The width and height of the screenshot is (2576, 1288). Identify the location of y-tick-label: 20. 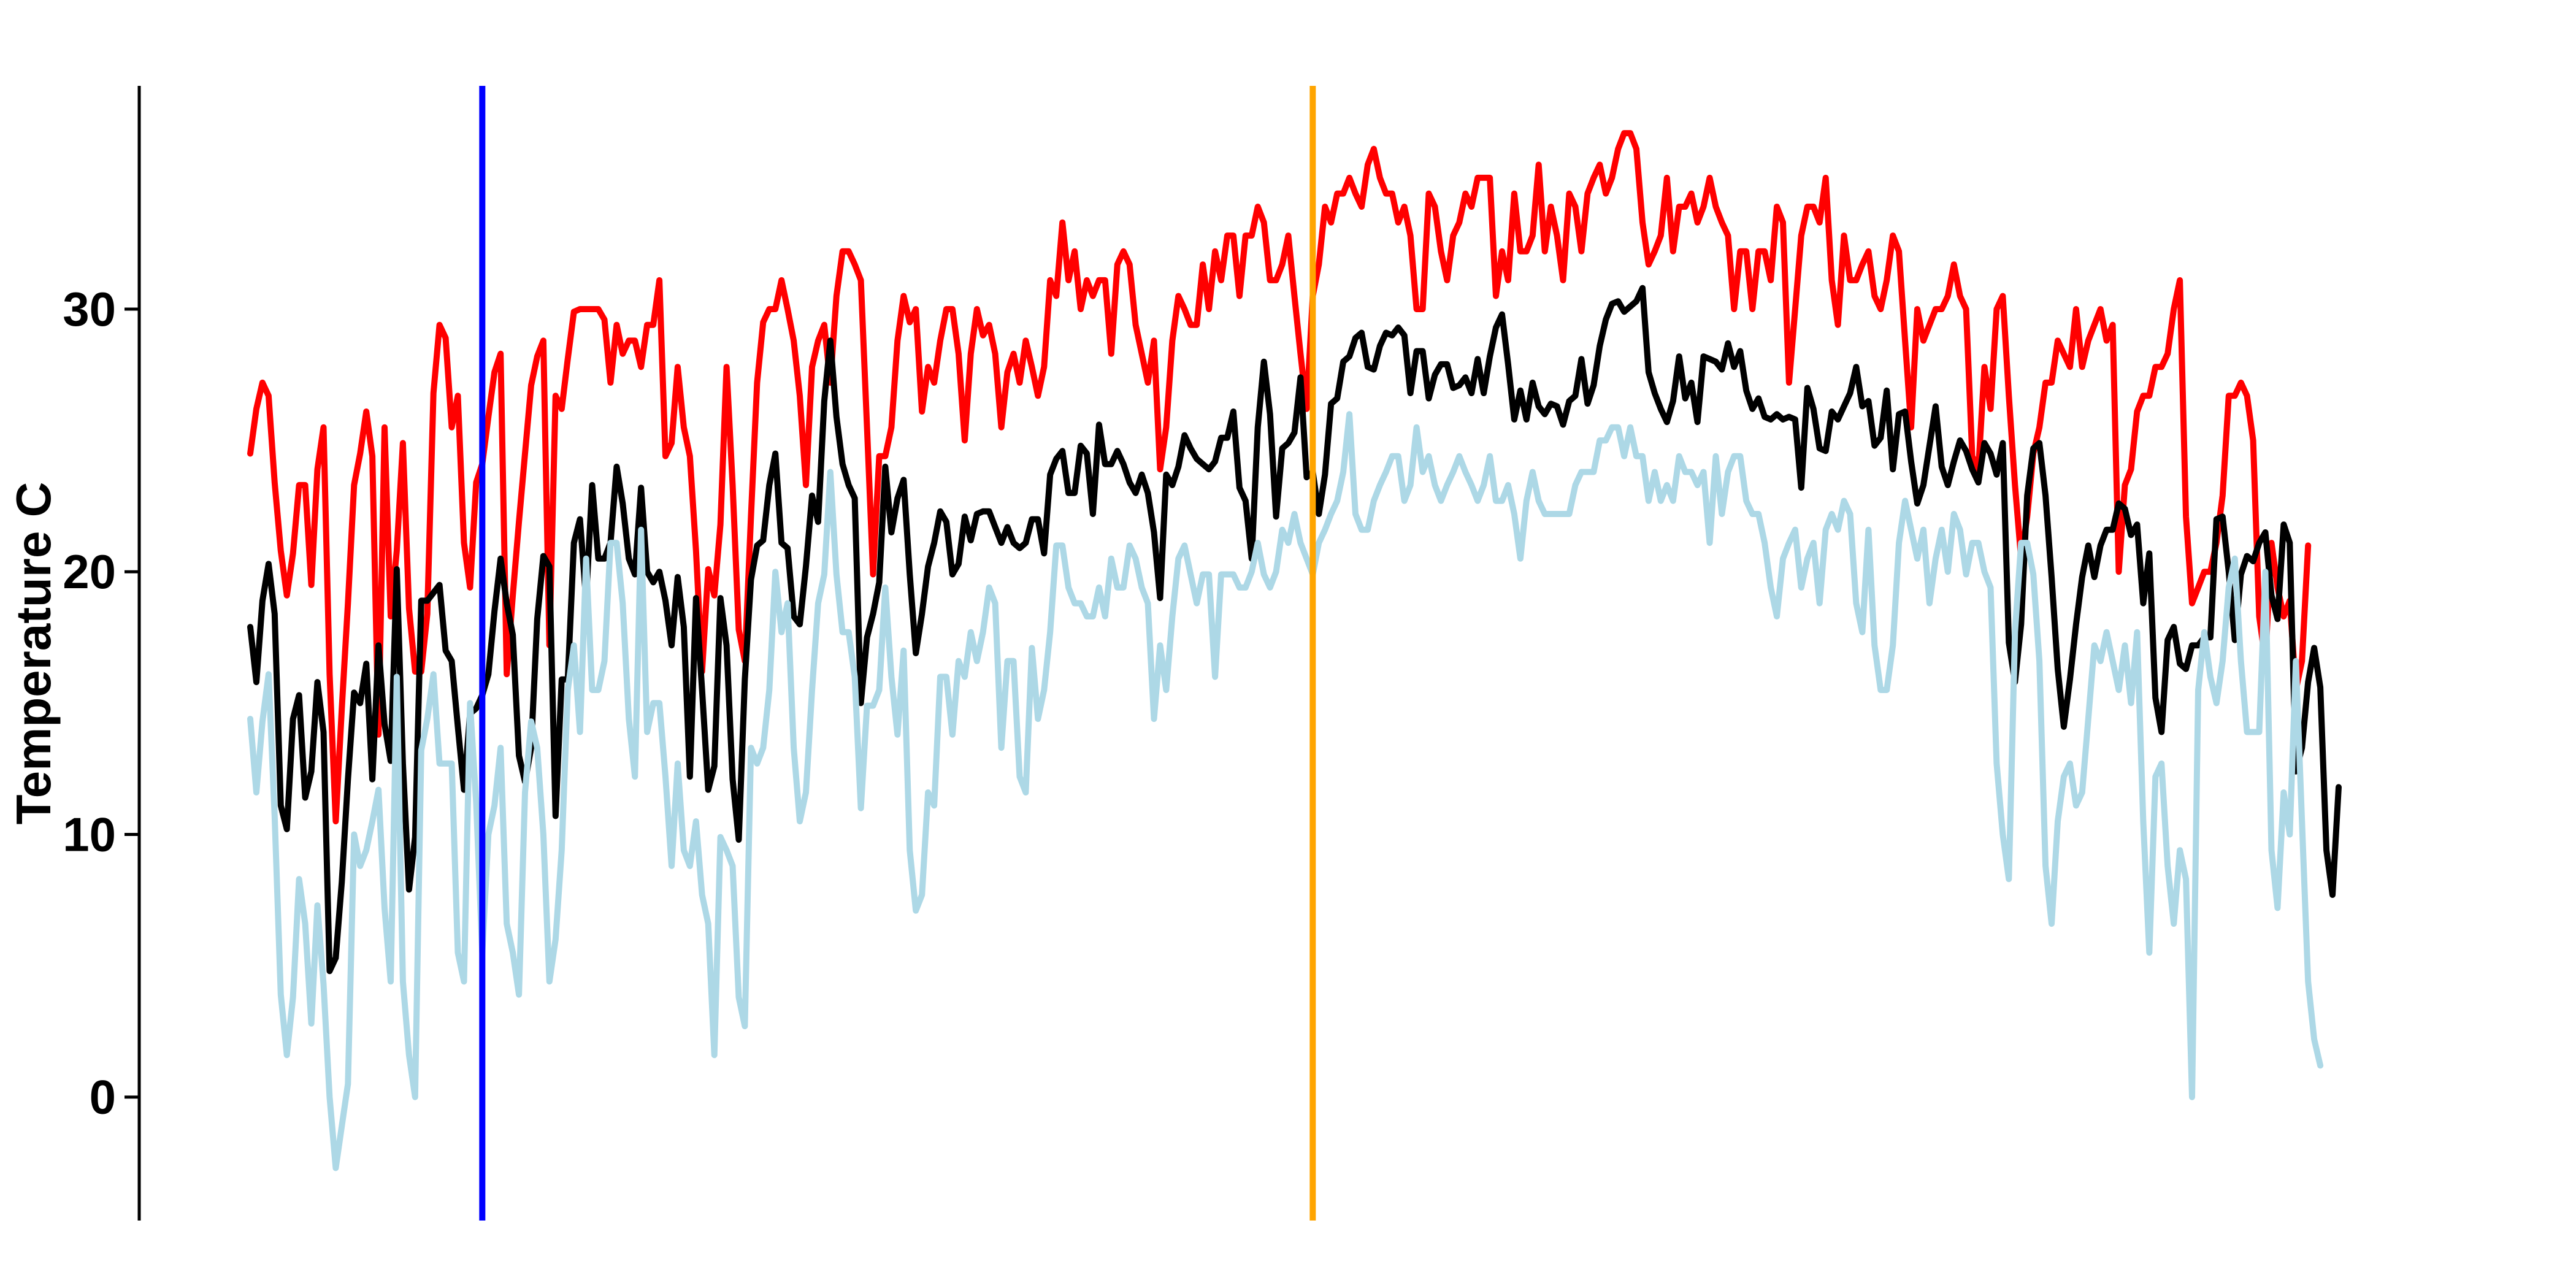
(89, 572).